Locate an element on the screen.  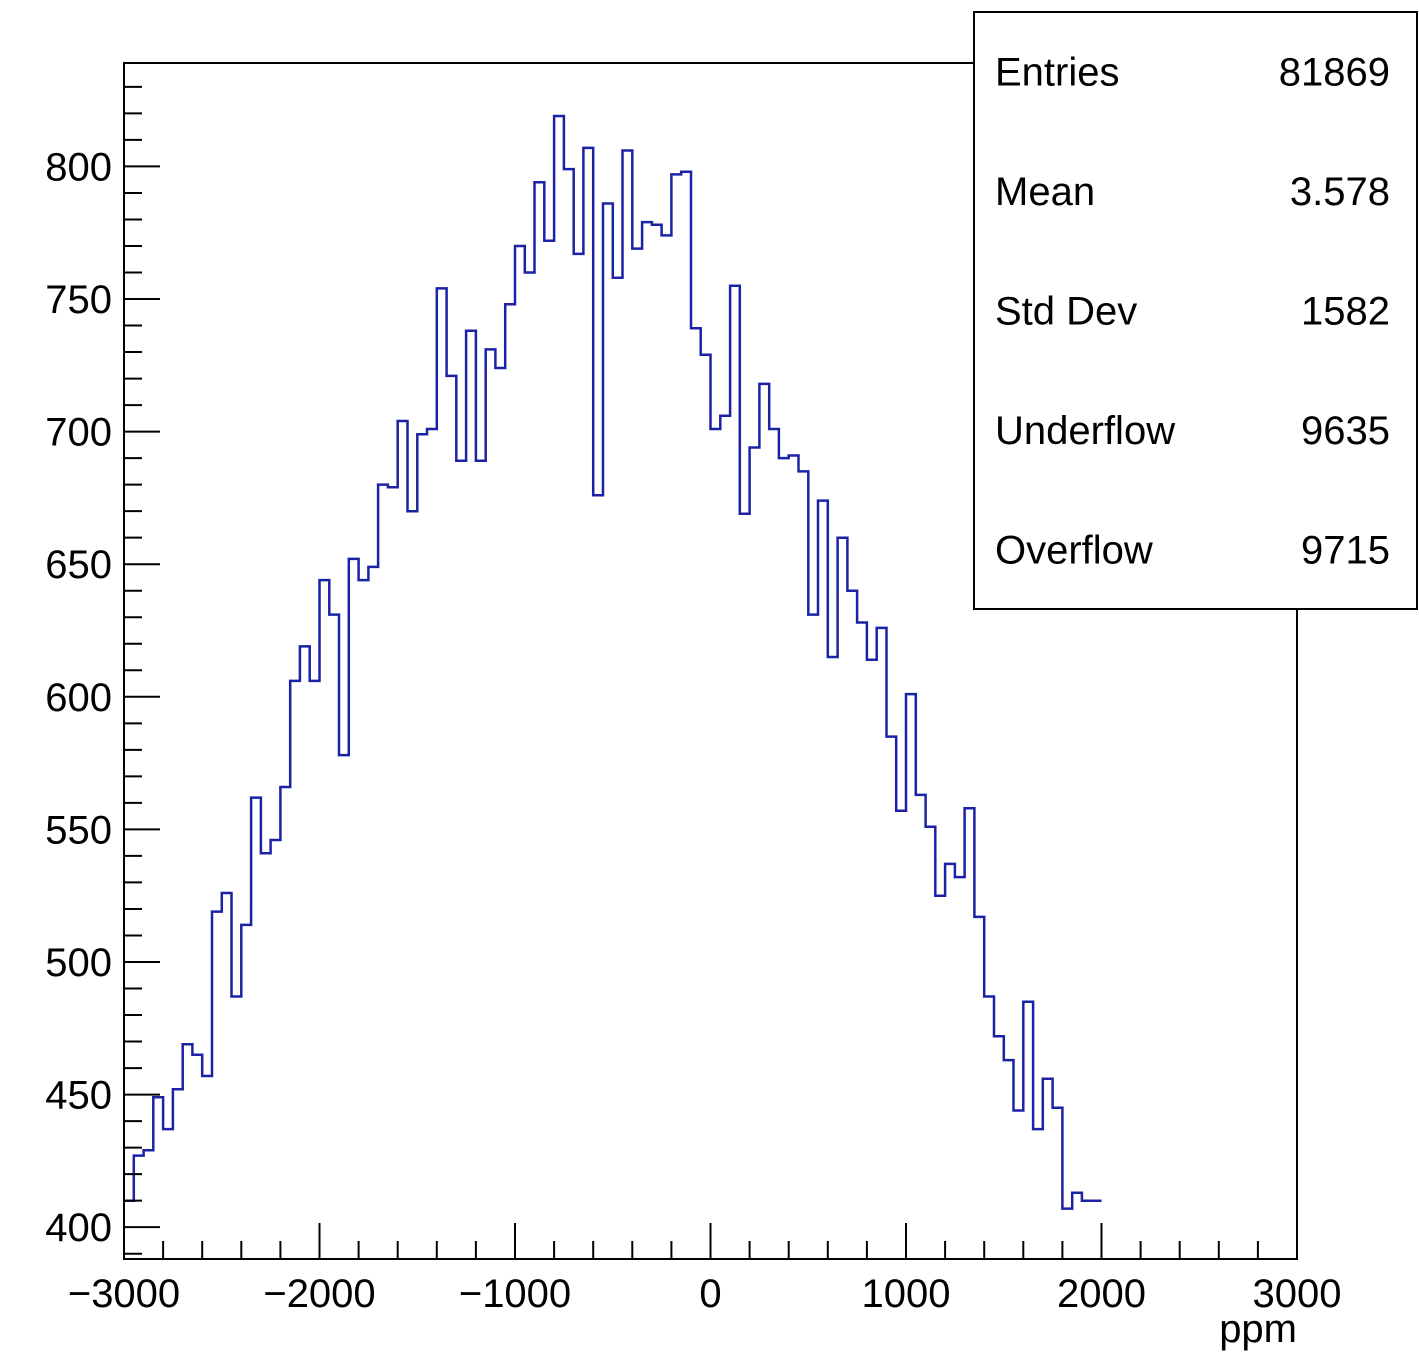
x-tick-label: 3000 is located at coordinates (1297, 1294).